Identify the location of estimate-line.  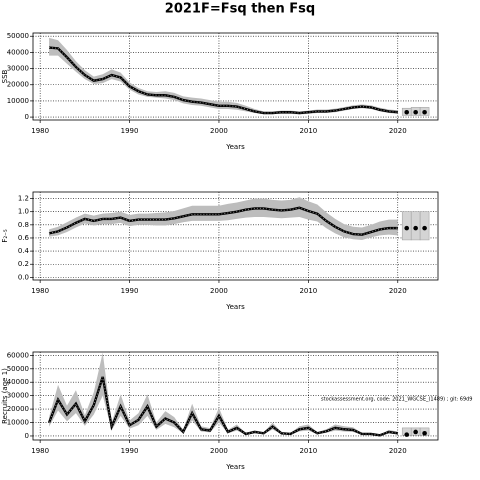
(223, 221).